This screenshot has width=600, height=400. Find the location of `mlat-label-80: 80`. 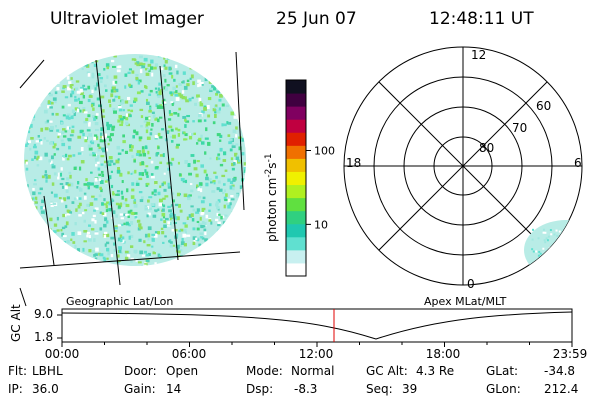

mlat-label-80: 80 is located at coordinates (486, 148).